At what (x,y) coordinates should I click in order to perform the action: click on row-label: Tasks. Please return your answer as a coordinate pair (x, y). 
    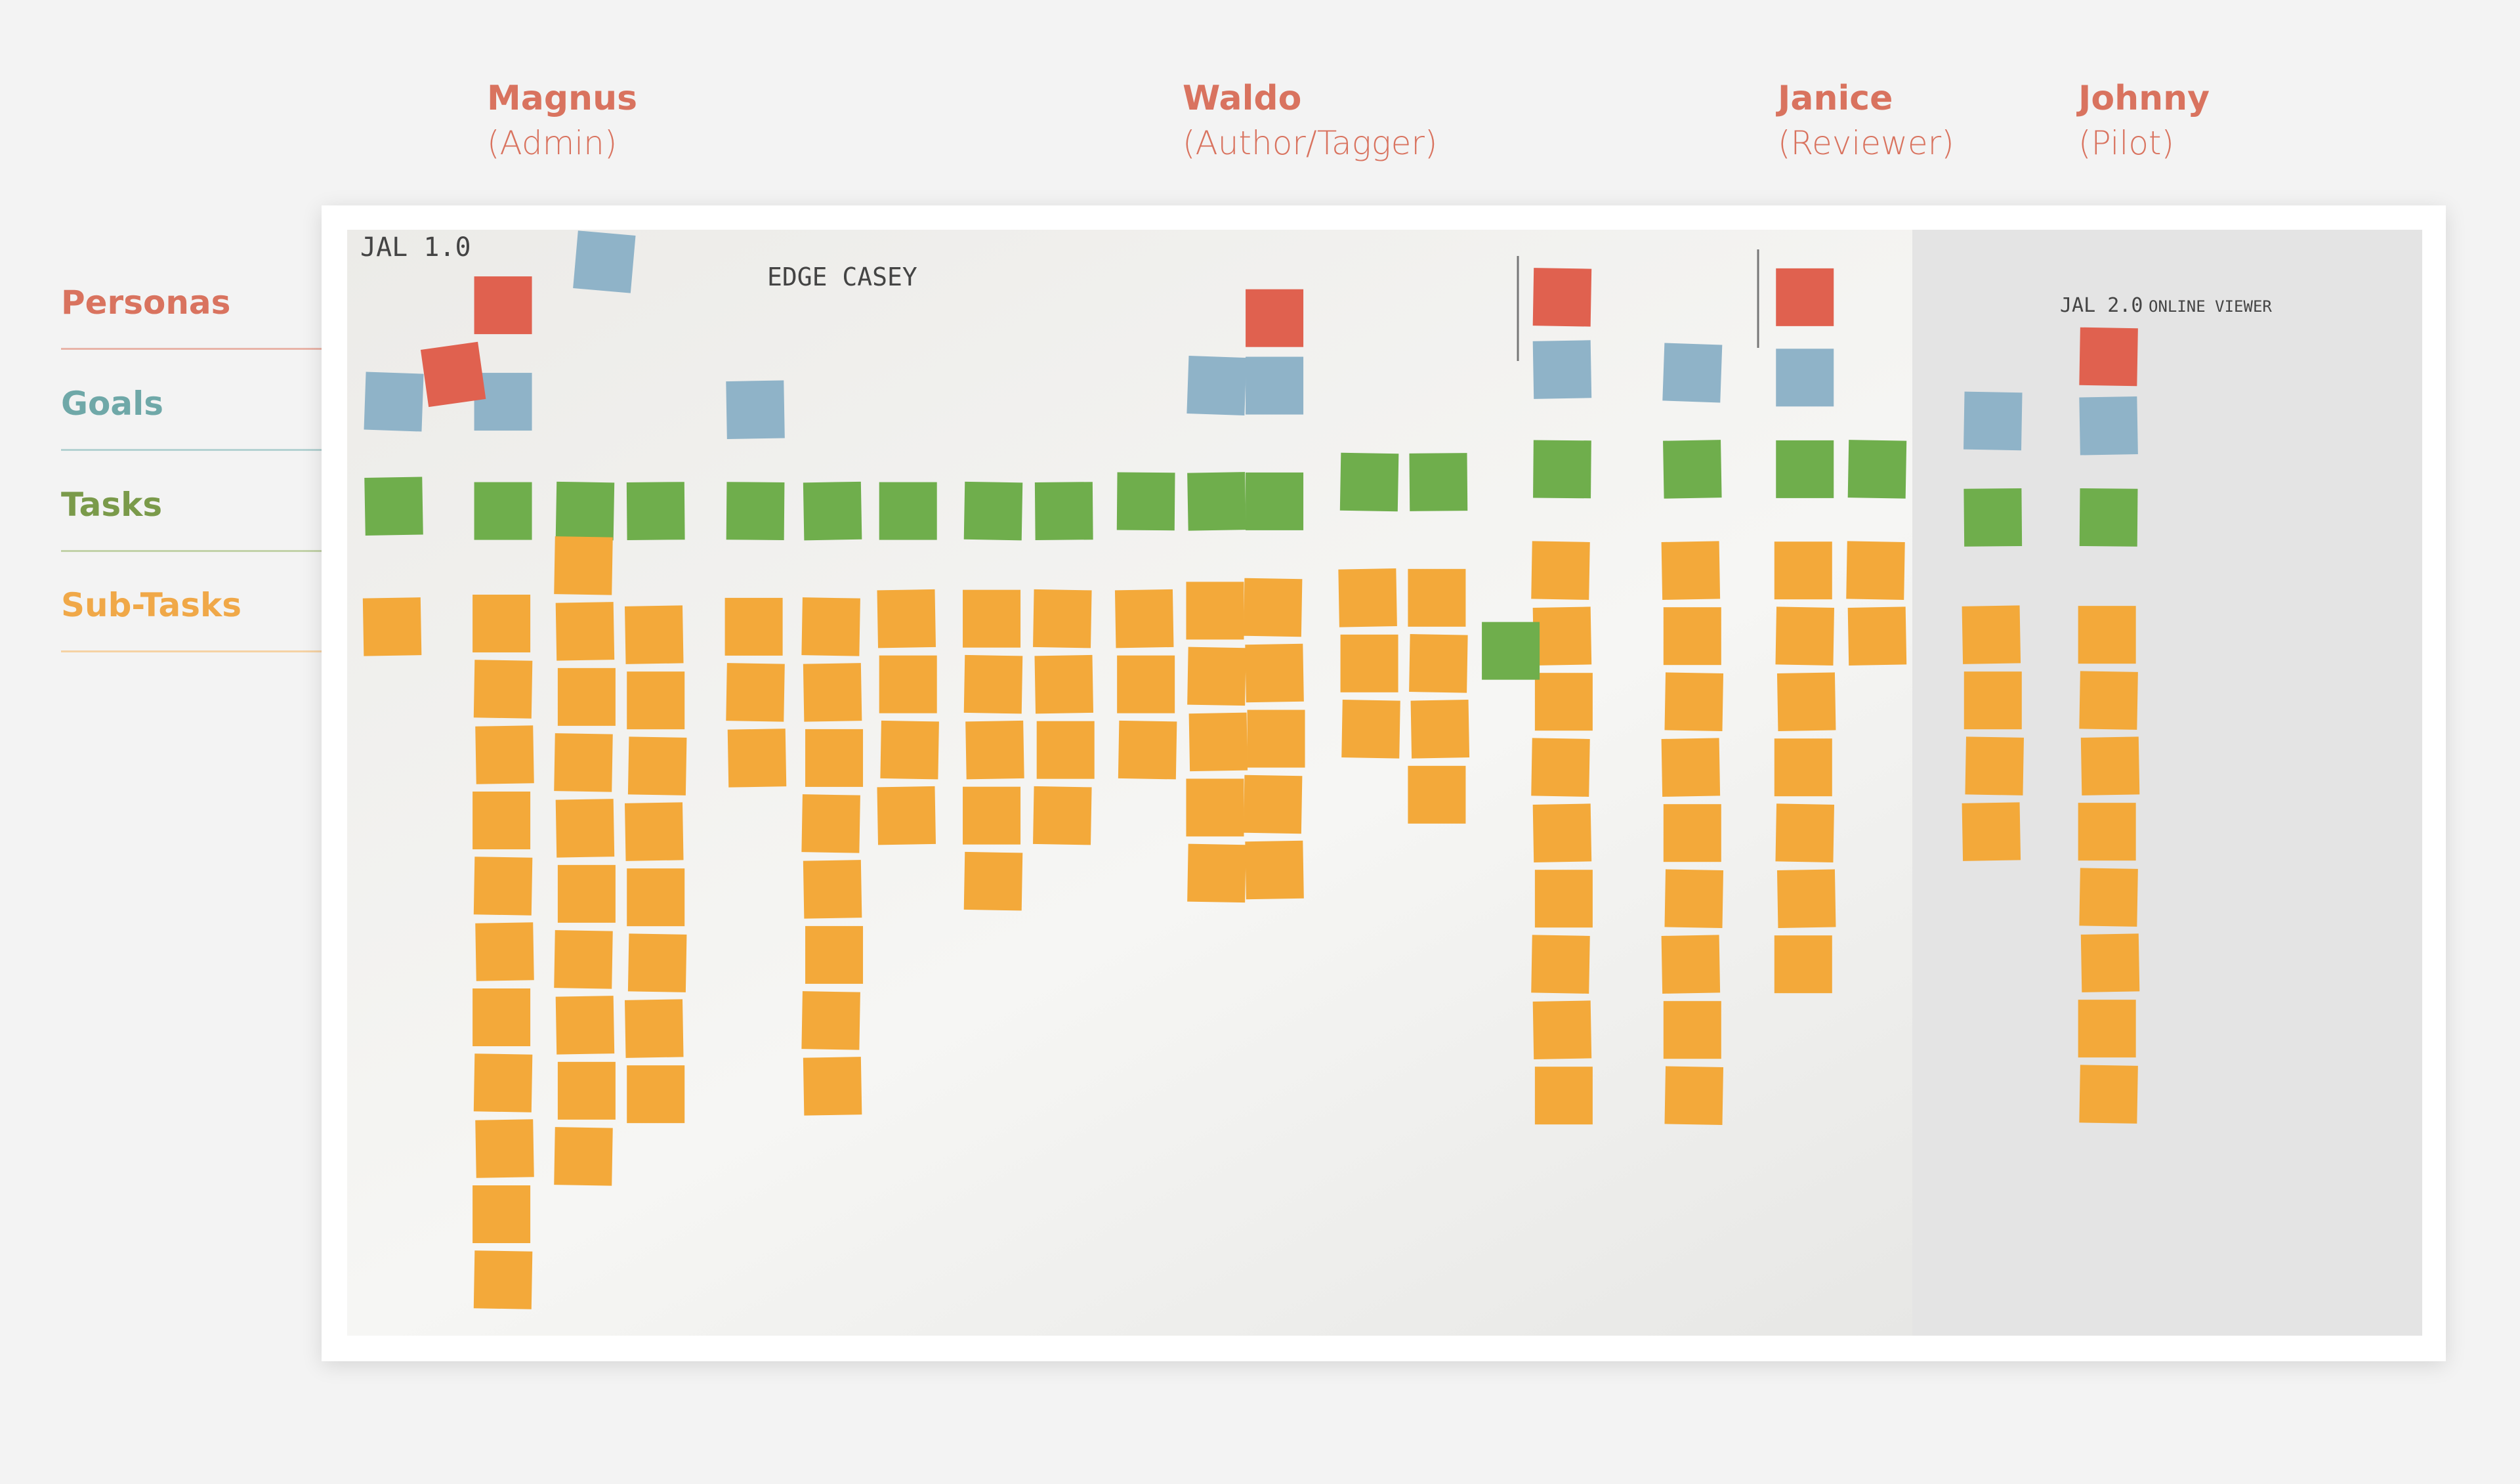
    Looking at the image, I should click on (191, 519).